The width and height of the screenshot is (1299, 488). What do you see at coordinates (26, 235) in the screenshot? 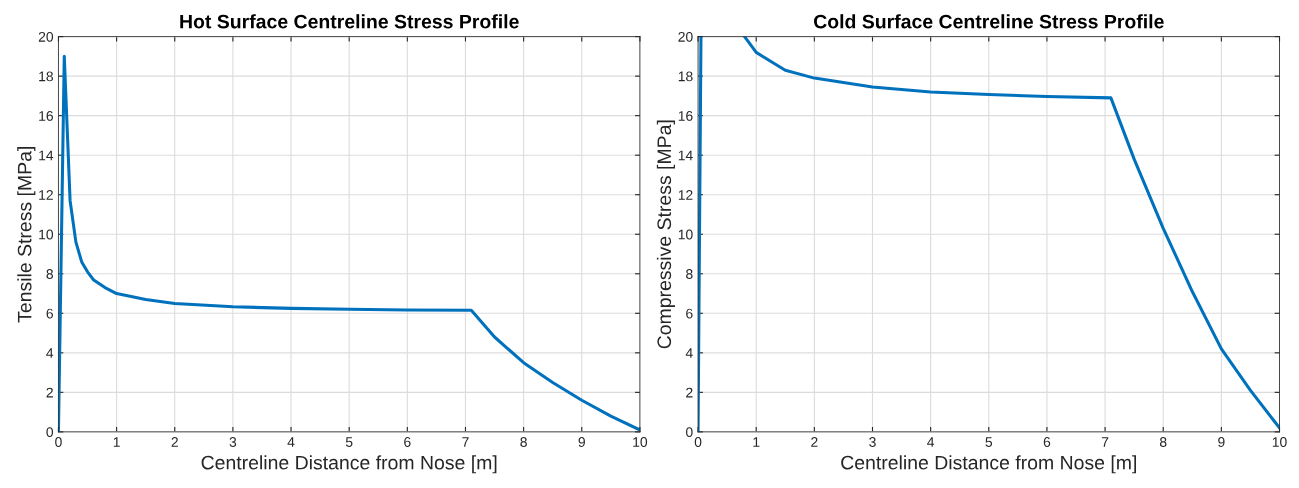
I see `y-axis-title: Tensile Stress [MPa]` at bounding box center [26, 235].